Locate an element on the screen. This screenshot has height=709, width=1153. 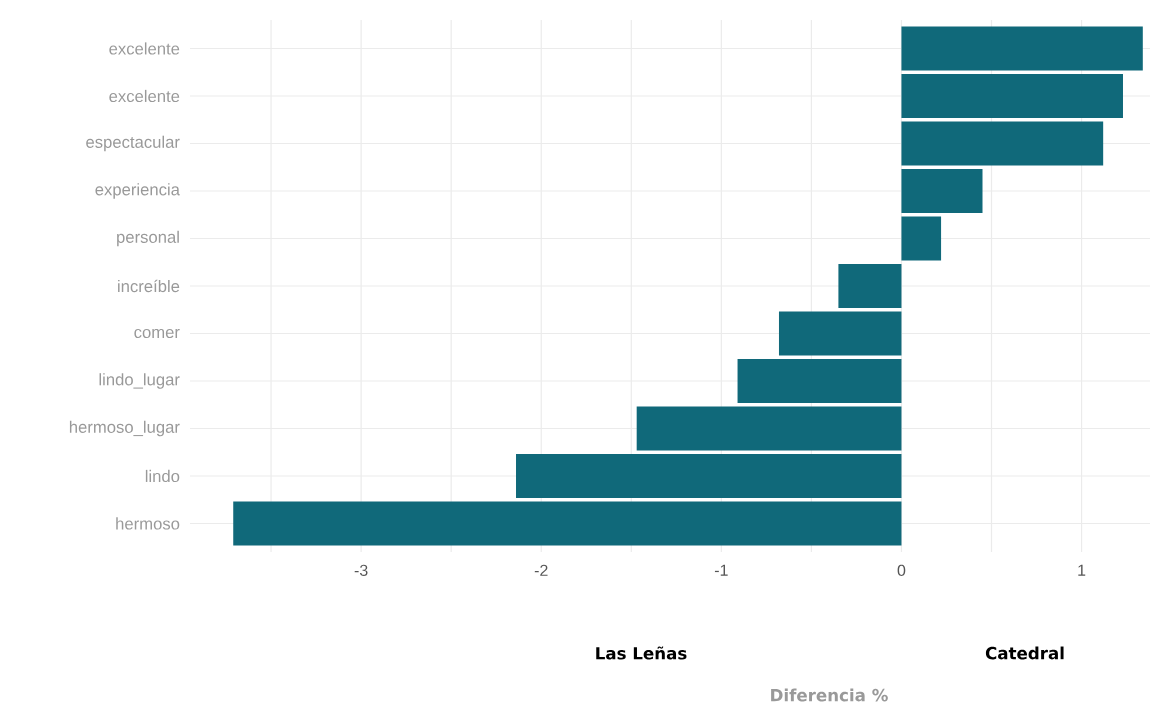
y-tick-label: experiencia is located at coordinates (137, 191).